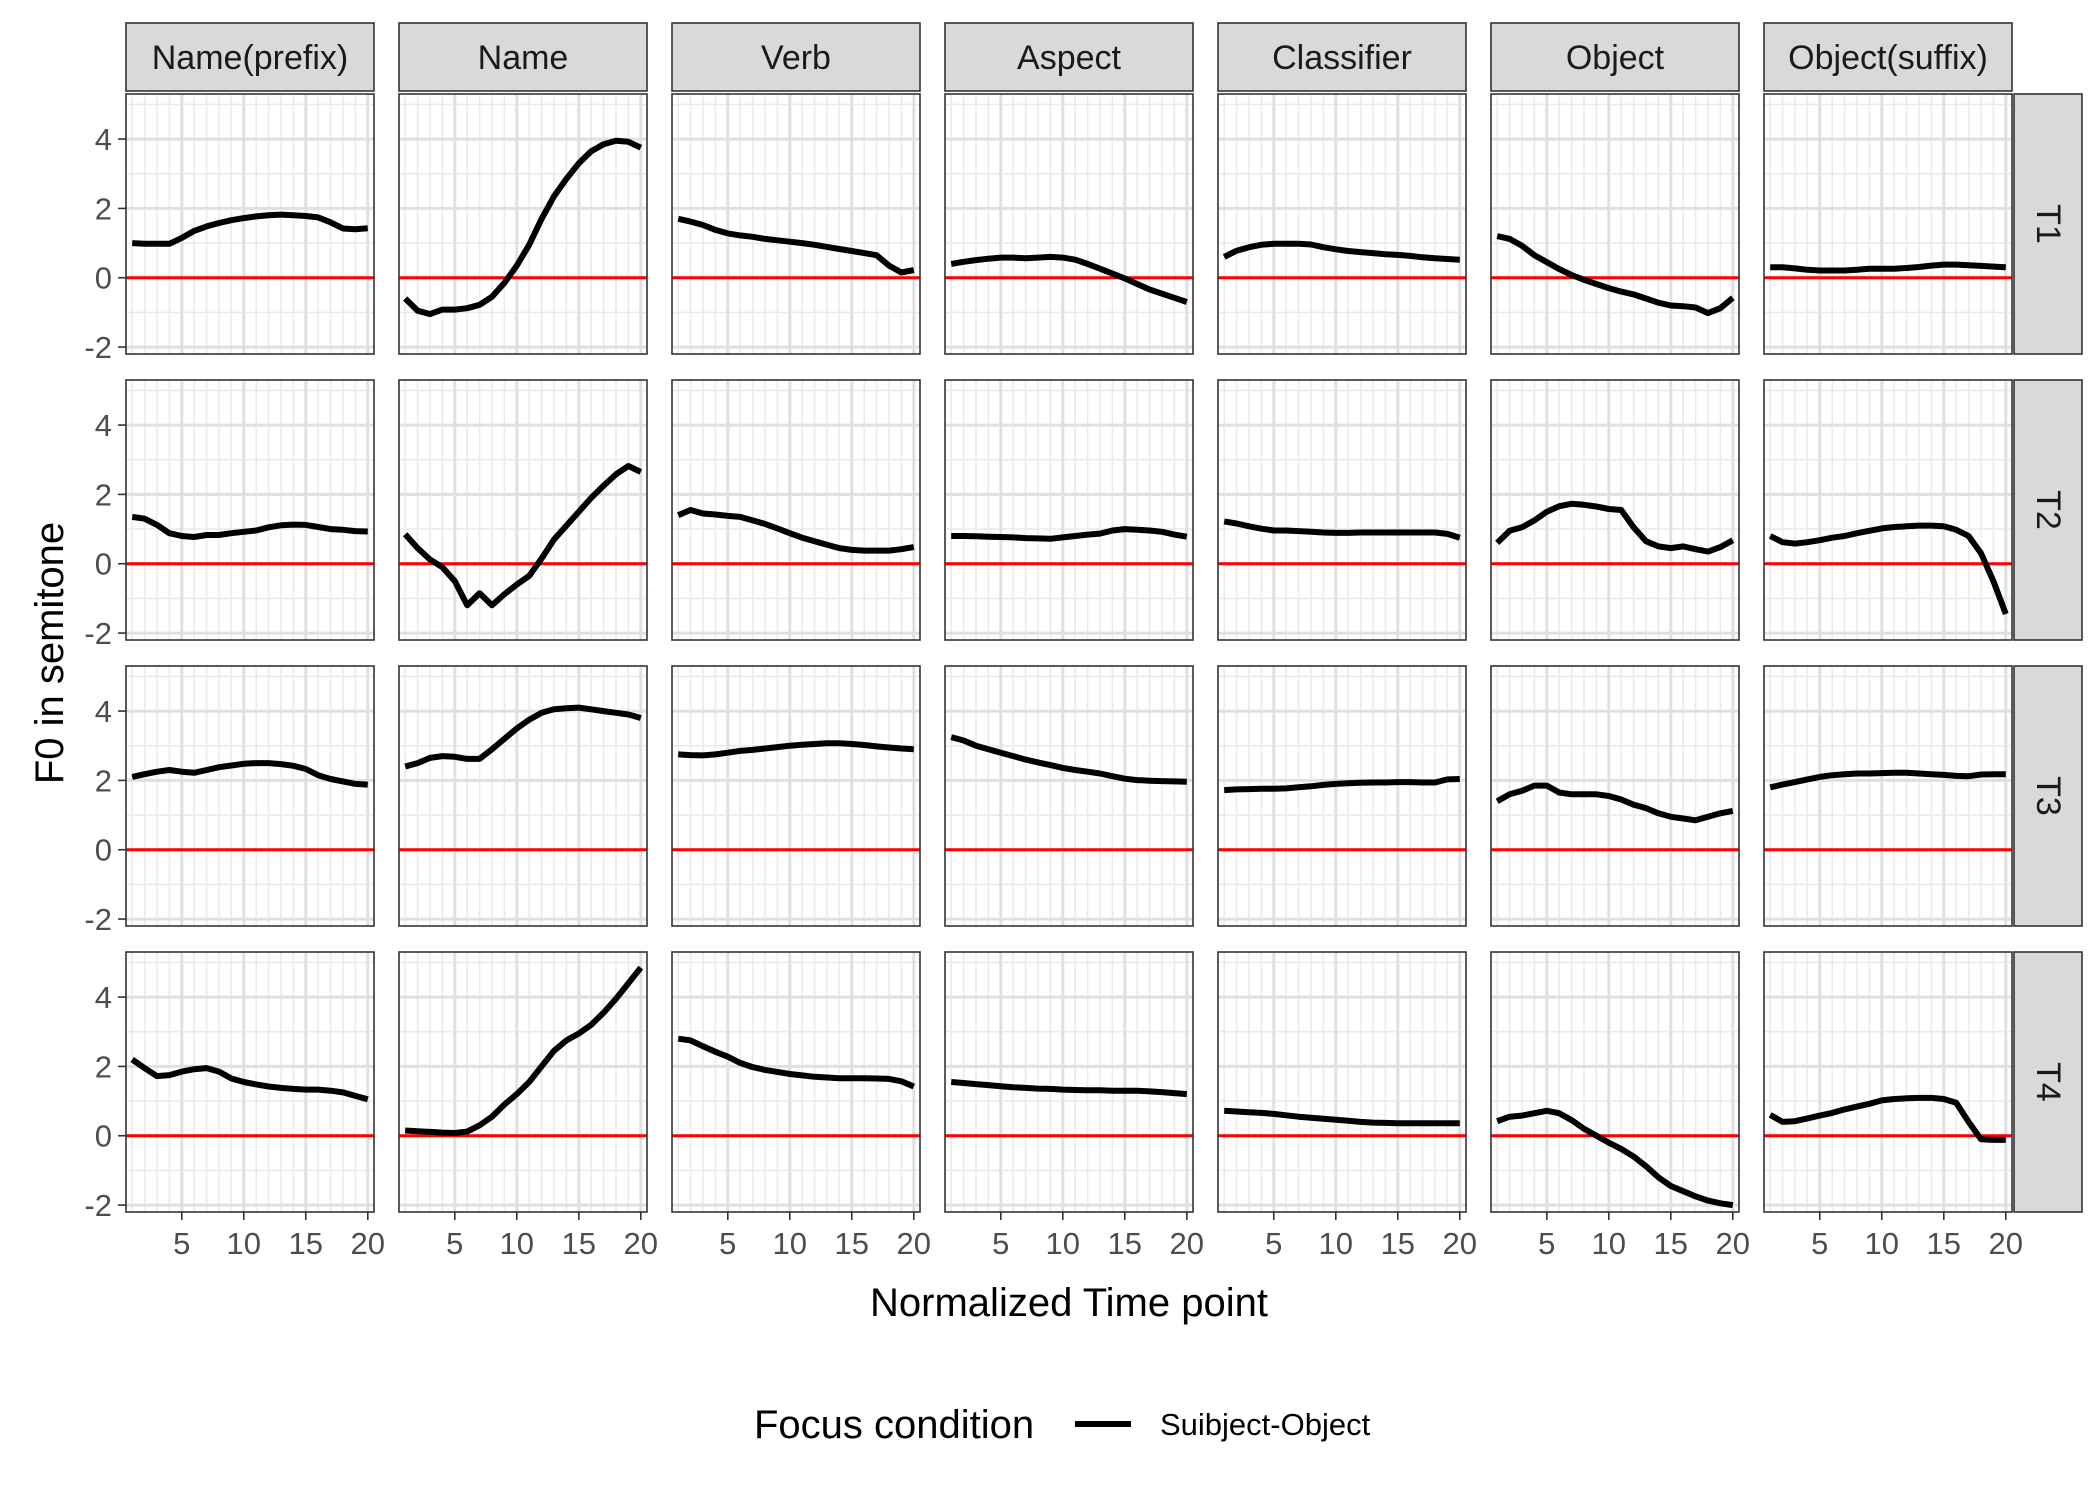  I want to click on column-strip-label: Classifier, so click(1342, 58).